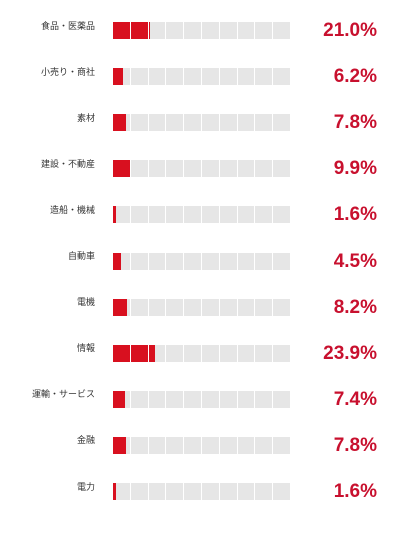  I want to click on category-label: 自動車, so click(81, 257).